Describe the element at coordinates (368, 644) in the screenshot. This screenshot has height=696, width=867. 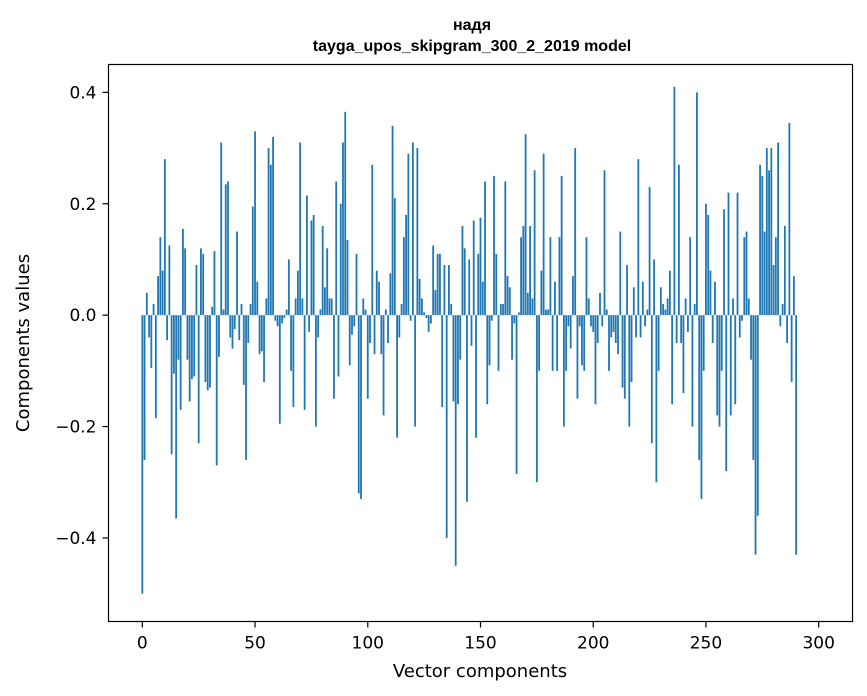
I see `x-tick-label-2: 100` at that location.